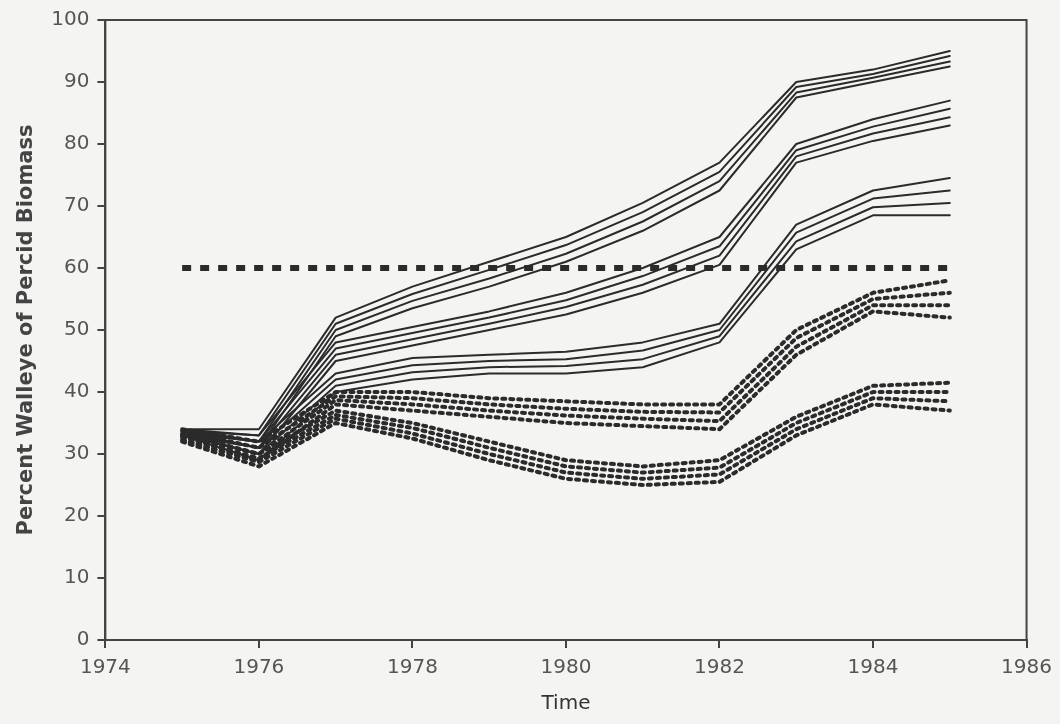 This screenshot has height=724, width=1060. I want to click on x-tick-label: 1984, so click(873, 666).